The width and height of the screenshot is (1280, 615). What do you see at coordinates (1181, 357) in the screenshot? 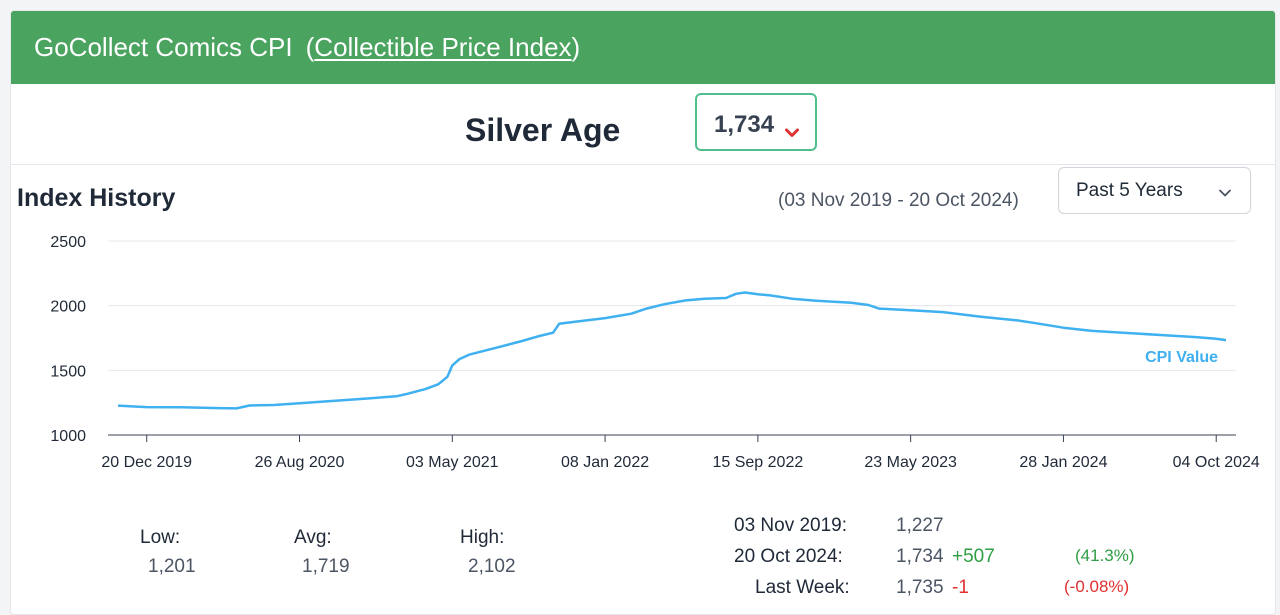
I see `series-label: CPI Value` at bounding box center [1181, 357].